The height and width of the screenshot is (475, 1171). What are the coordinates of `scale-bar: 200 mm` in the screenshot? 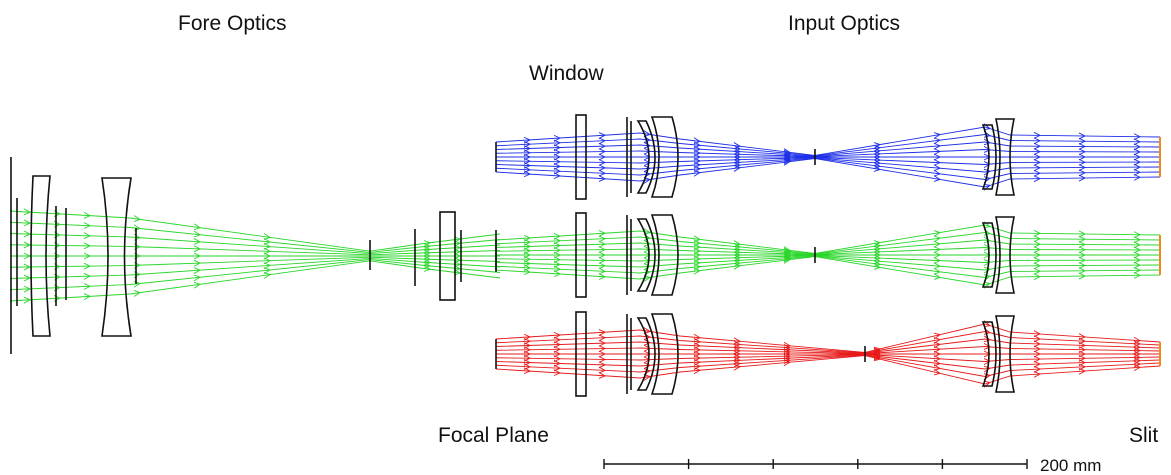 It's located at (852, 465).